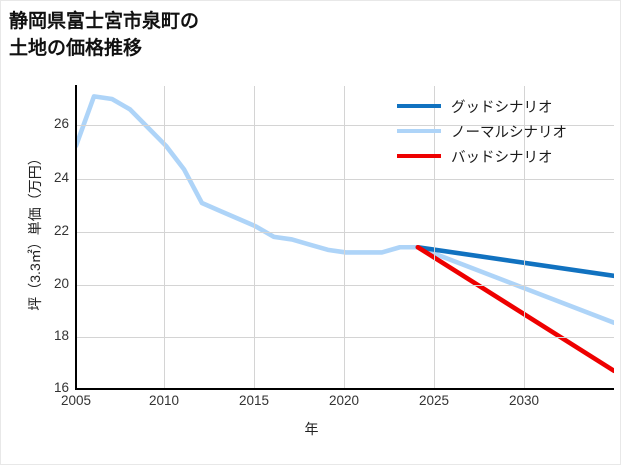 The width and height of the screenshot is (621, 465). Describe the element at coordinates (502, 157) in the screenshot. I see `legend-label-bad: バッドシナリオ` at that location.